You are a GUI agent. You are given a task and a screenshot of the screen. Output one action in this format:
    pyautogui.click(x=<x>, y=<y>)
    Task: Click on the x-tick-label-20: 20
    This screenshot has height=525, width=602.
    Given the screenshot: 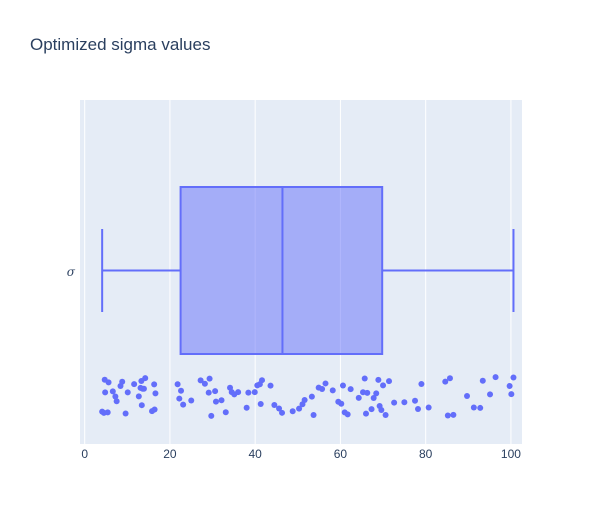 What is the action you would take?
    pyautogui.click(x=170, y=454)
    